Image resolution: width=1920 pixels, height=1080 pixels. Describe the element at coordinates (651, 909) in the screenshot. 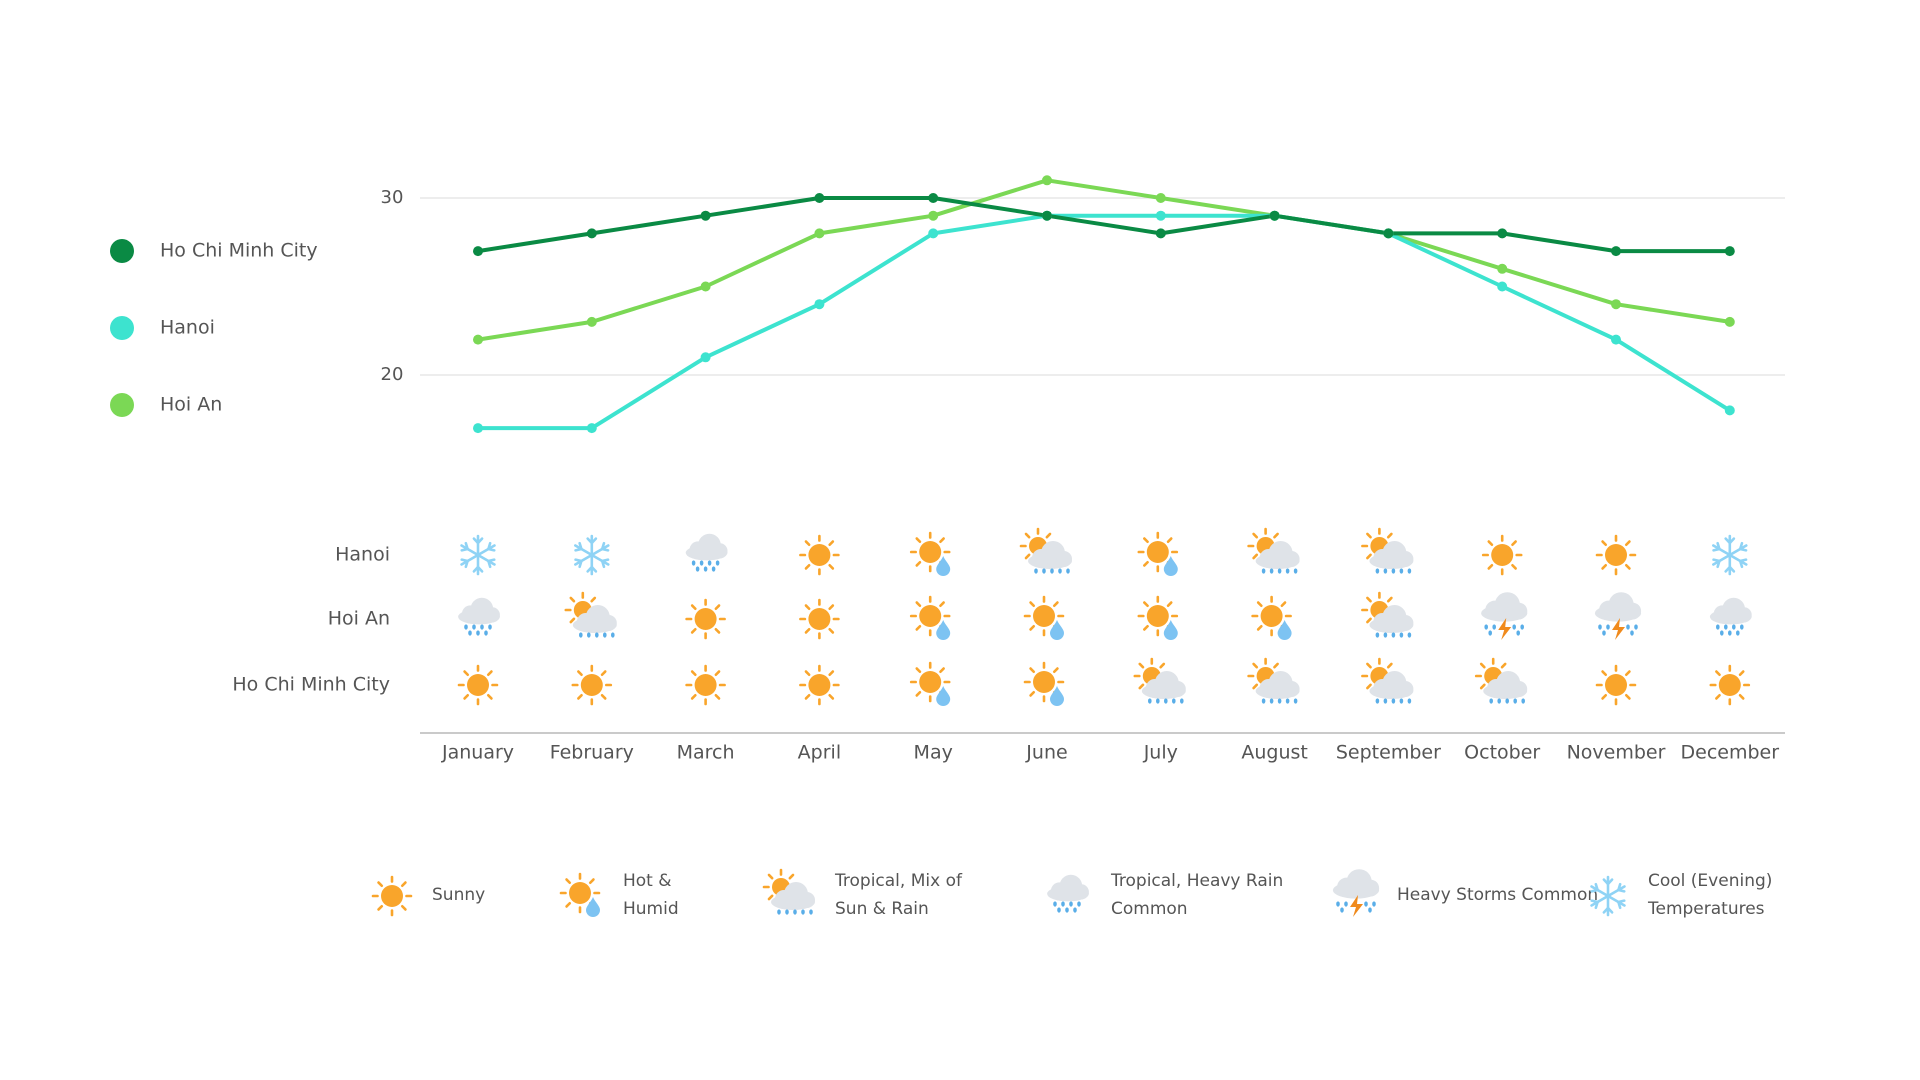

I see `weather-legend-label: Humid` at that location.